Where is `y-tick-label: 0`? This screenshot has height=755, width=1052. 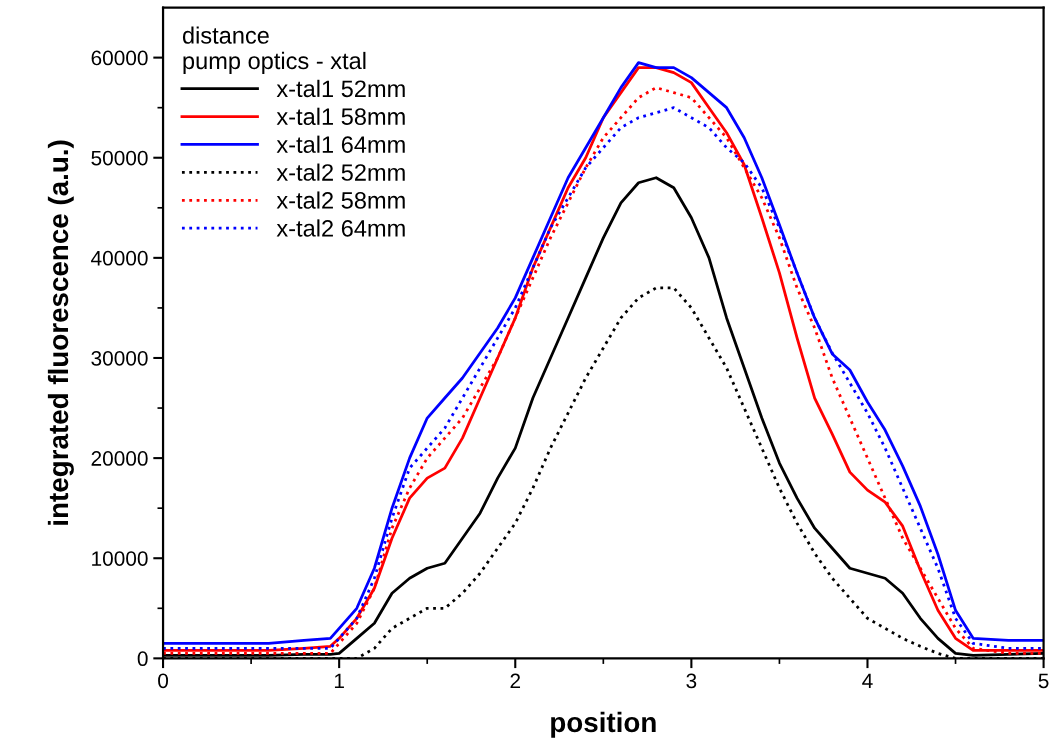
y-tick-label: 0 is located at coordinates (142, 659).